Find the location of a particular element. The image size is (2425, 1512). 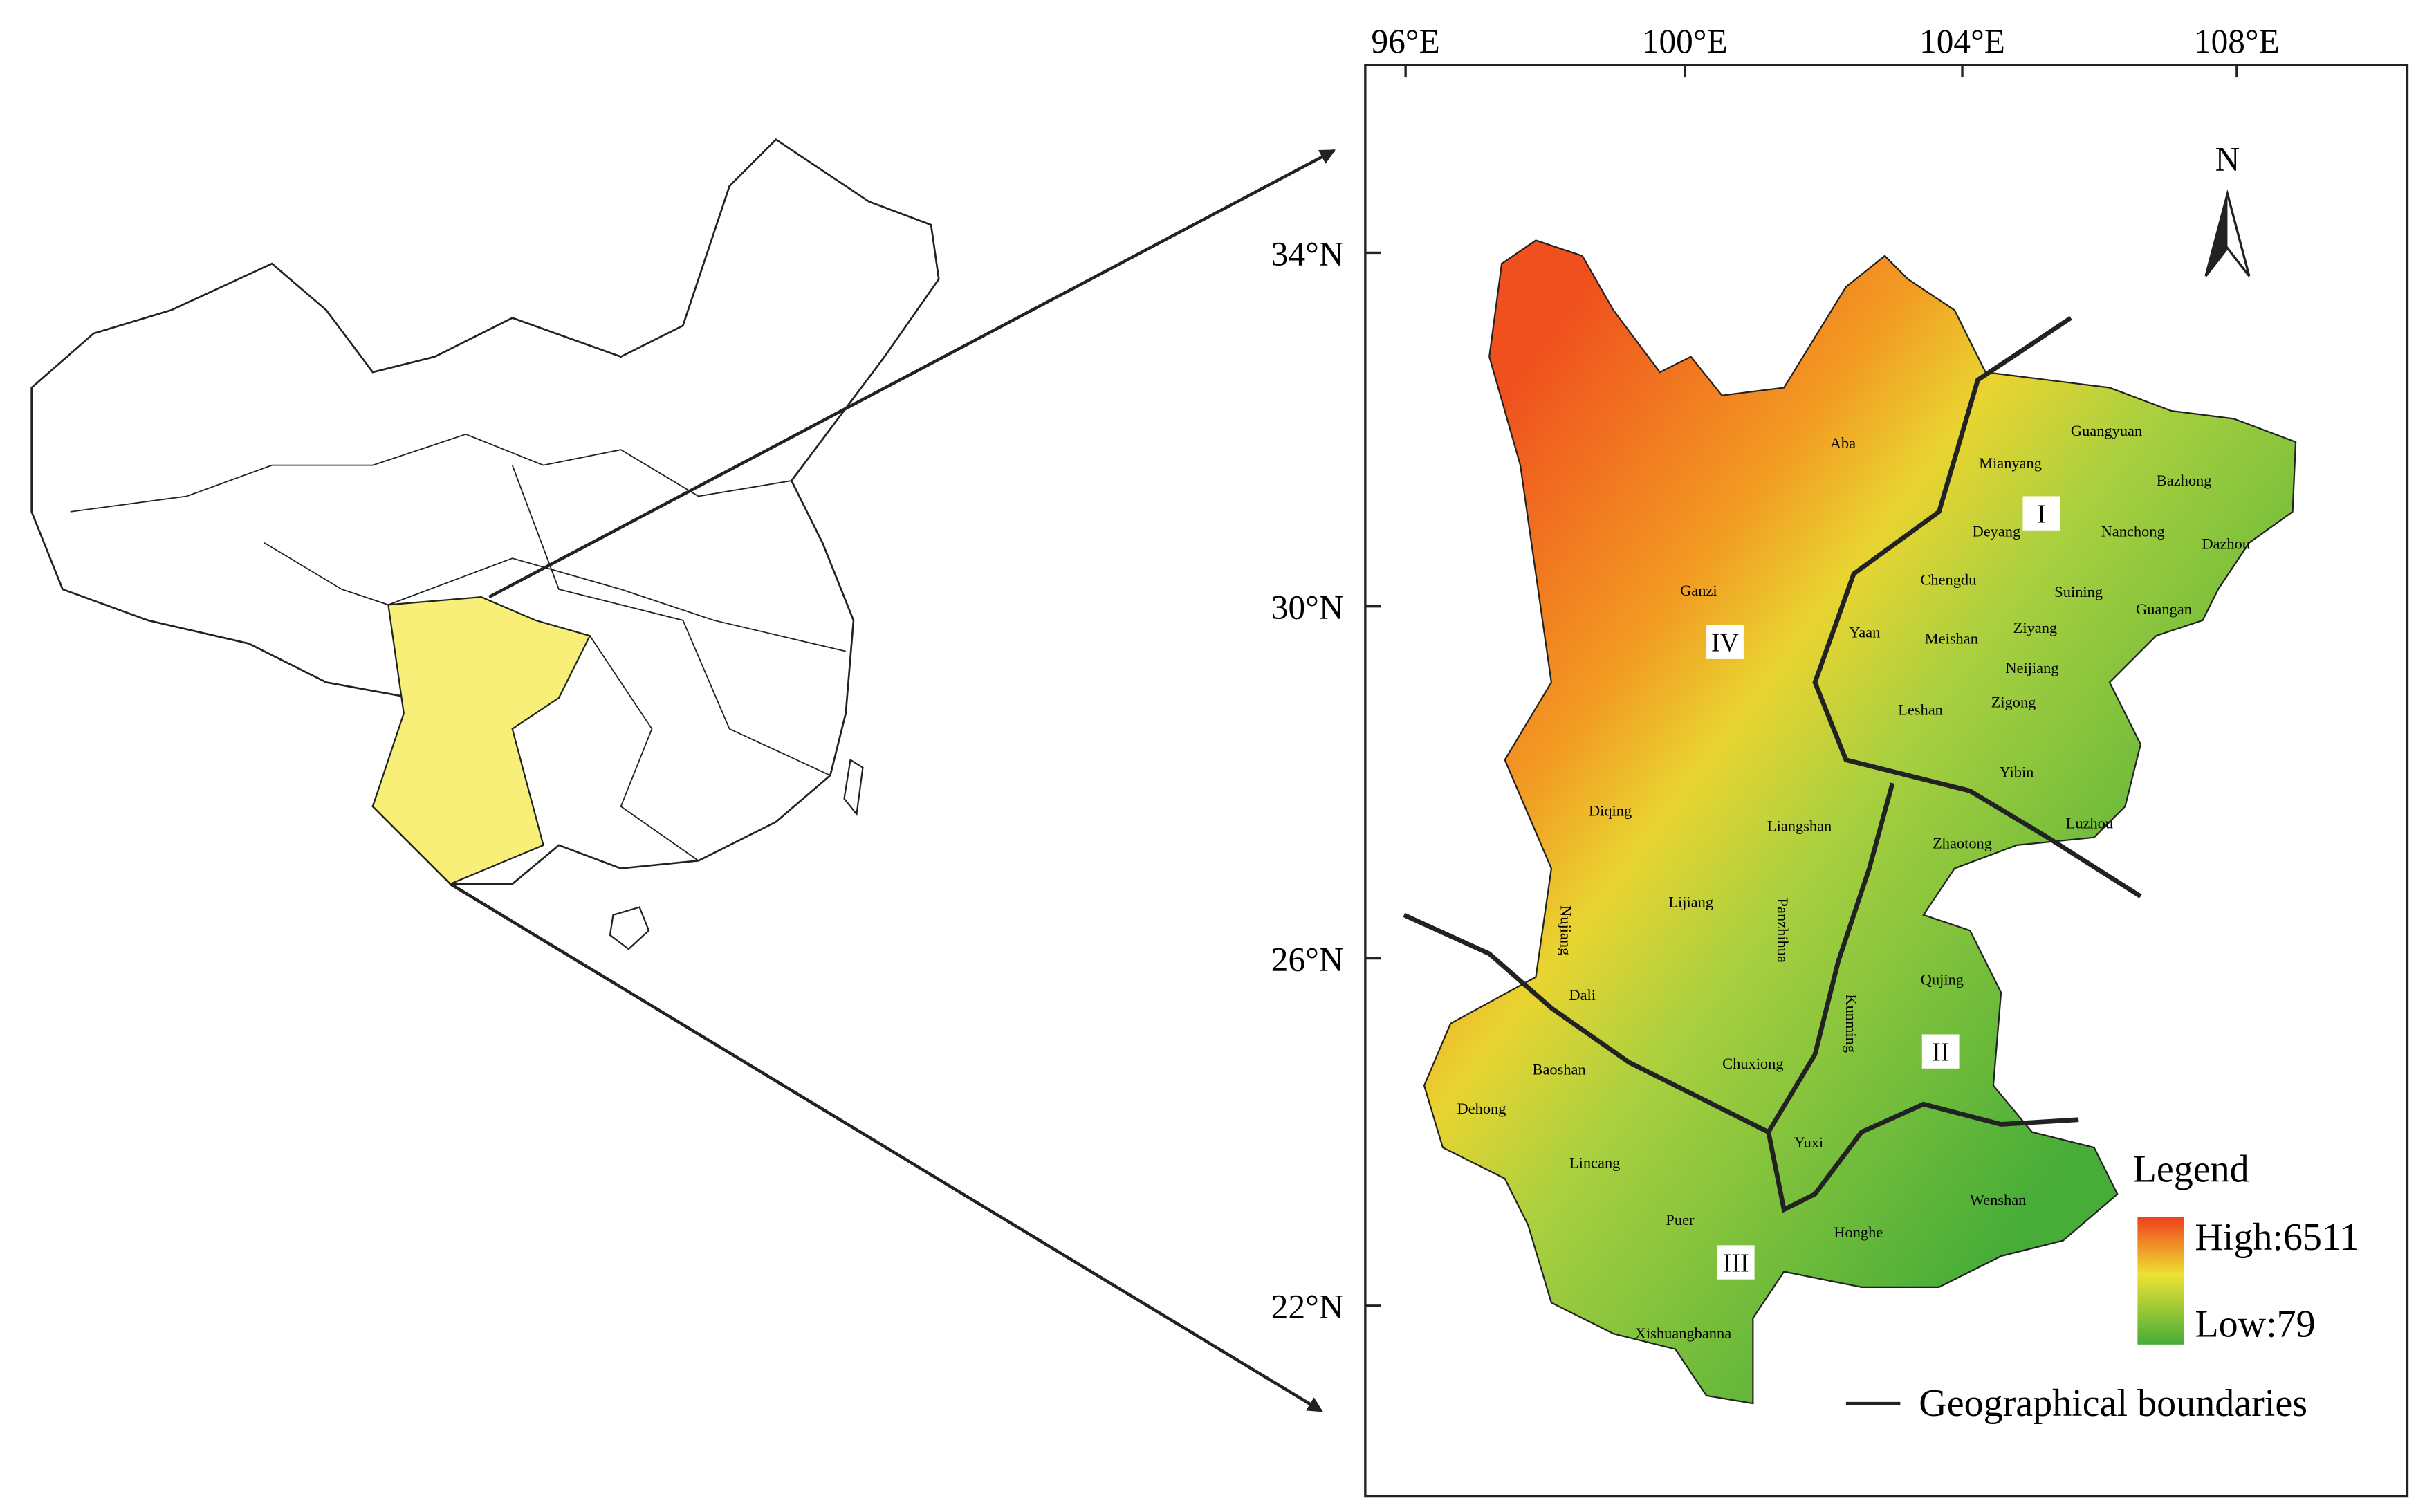

place-label: Bazhong is located at coordinates (2184, 480).